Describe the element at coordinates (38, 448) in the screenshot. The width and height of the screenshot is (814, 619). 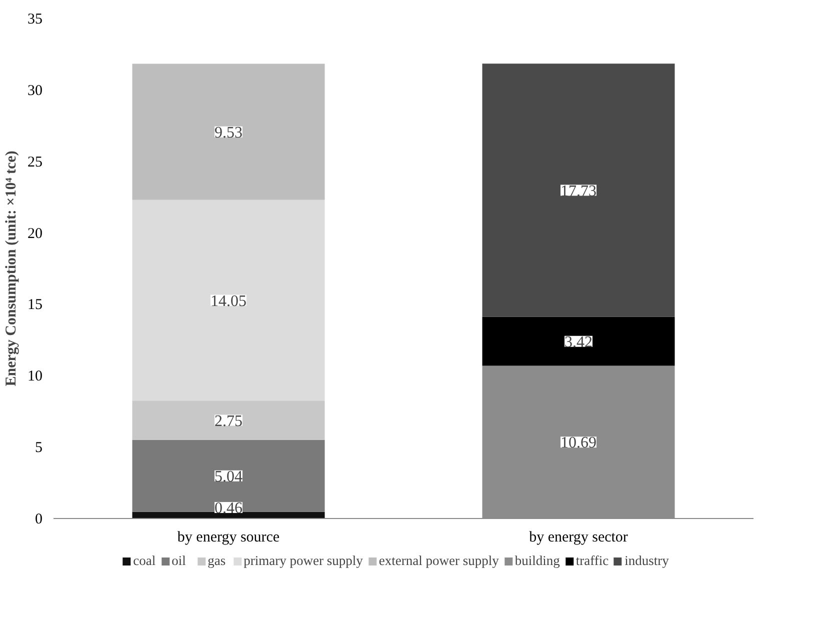
I see `y-tick-label: 5` at that location.